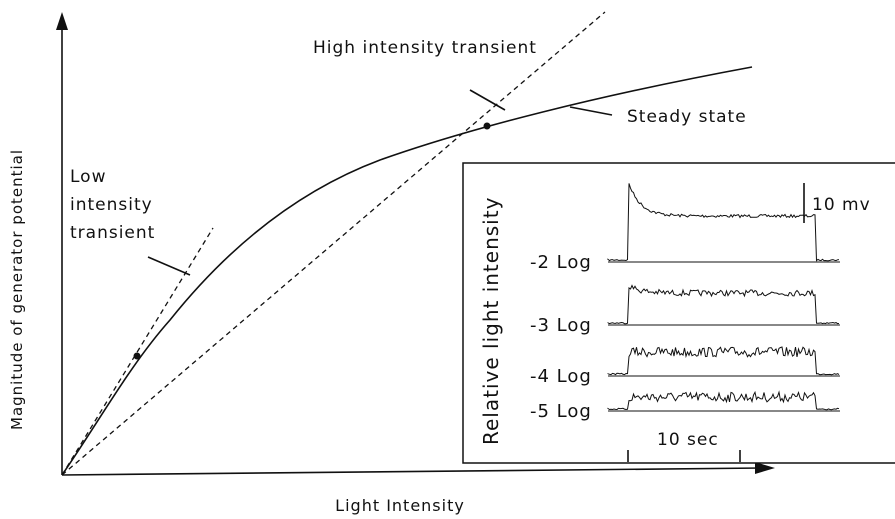  What do you see at coordinates (491, 321) in the screenshot?
I see `inset-y-label: Relative light intensity` at bounding box center [491, 321].